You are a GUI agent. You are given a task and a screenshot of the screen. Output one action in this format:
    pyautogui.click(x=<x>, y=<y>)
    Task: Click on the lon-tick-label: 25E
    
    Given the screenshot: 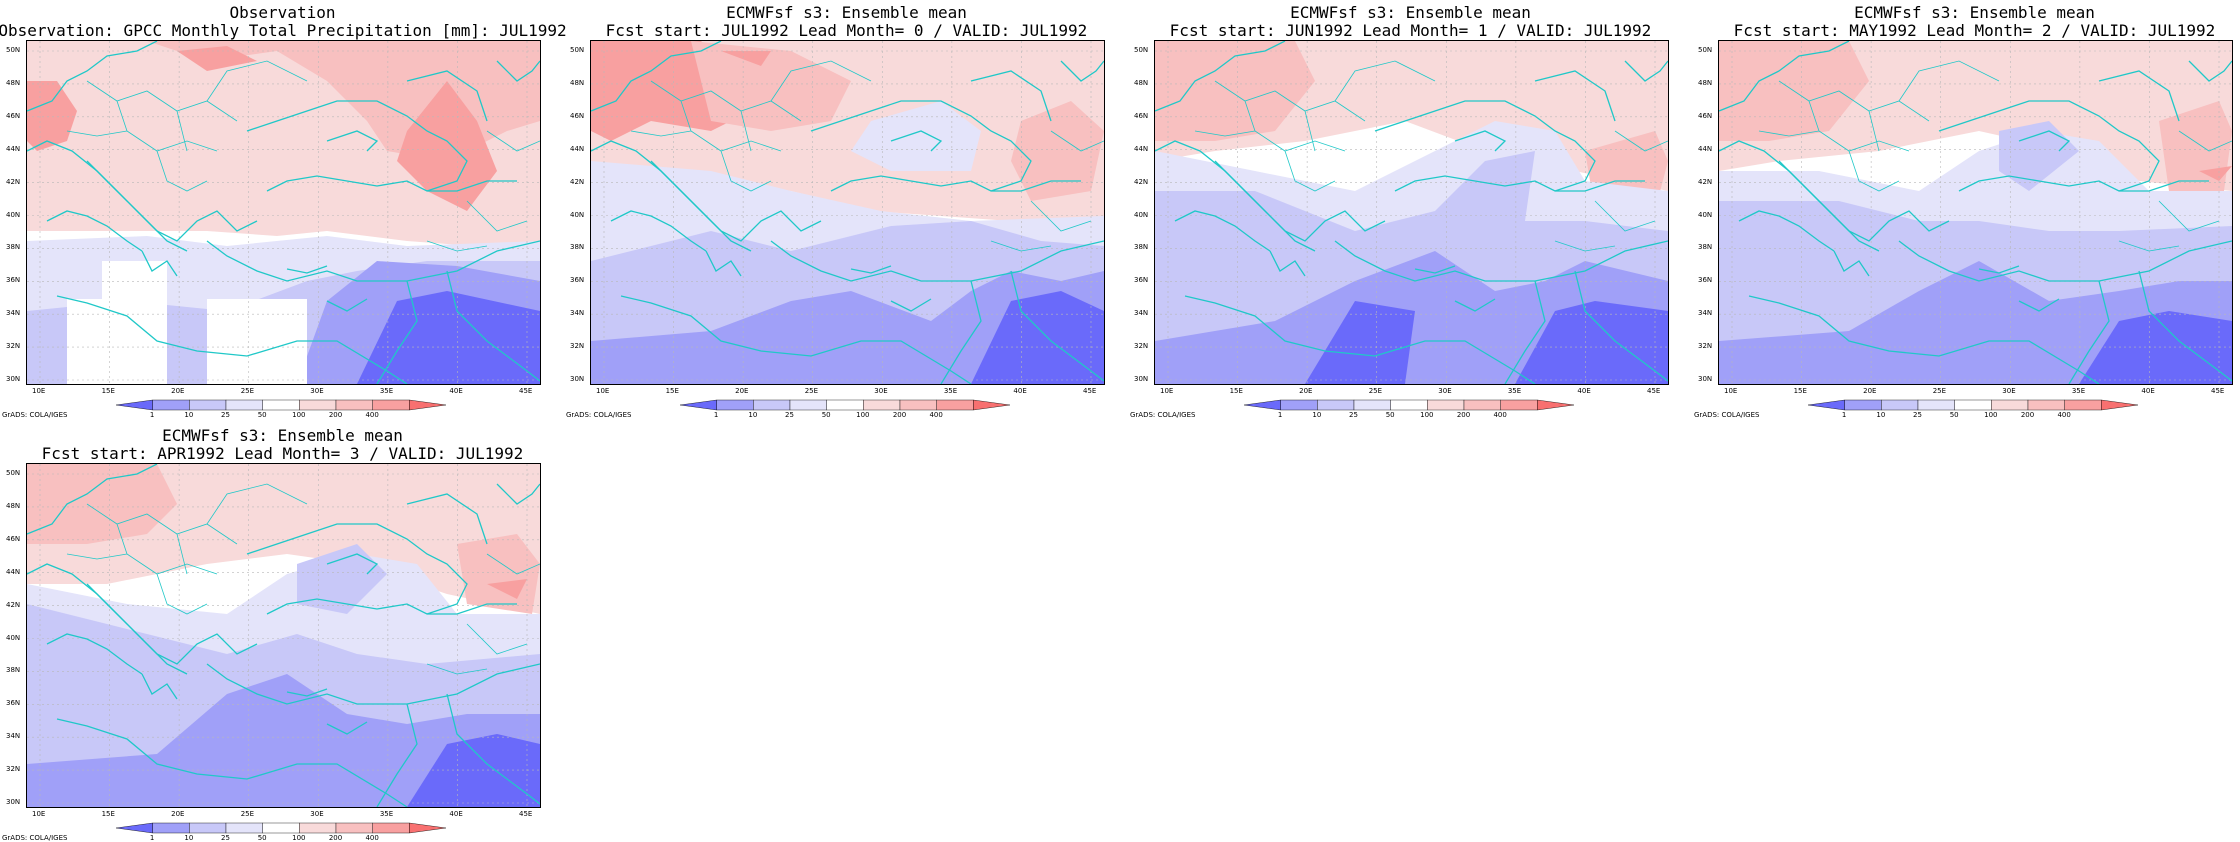 What is the action you would take?
    pyautogui.click(x=1375, y=391)
    